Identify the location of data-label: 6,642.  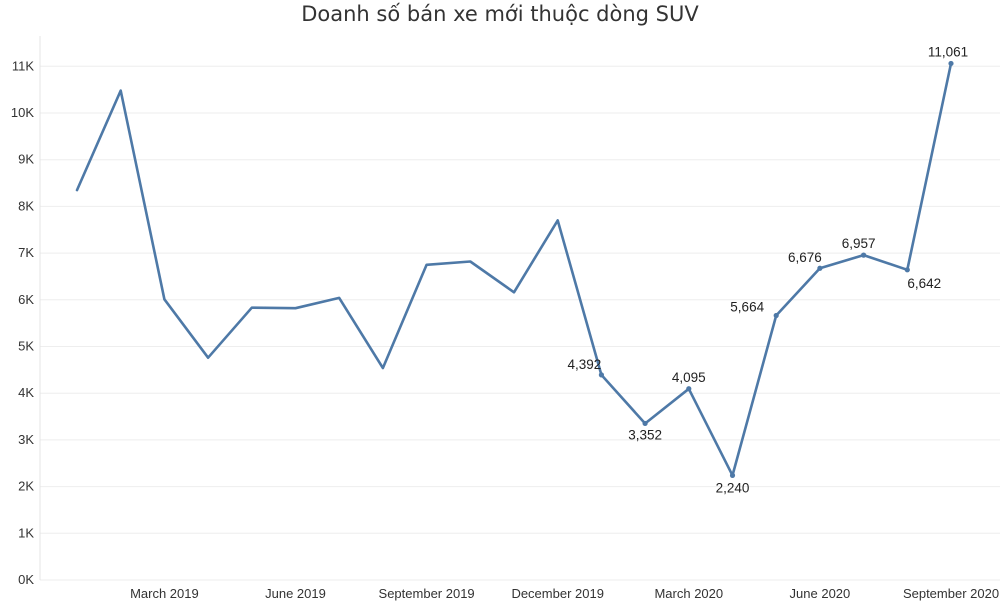
(924, 283).